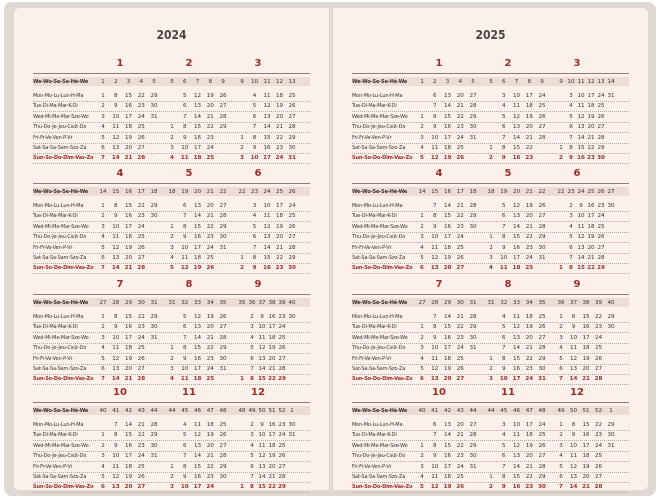 The image size is (660, 500). Describe the element at coordinates (508, 173) in the screenshot. I see `month-name: 5` at that location.